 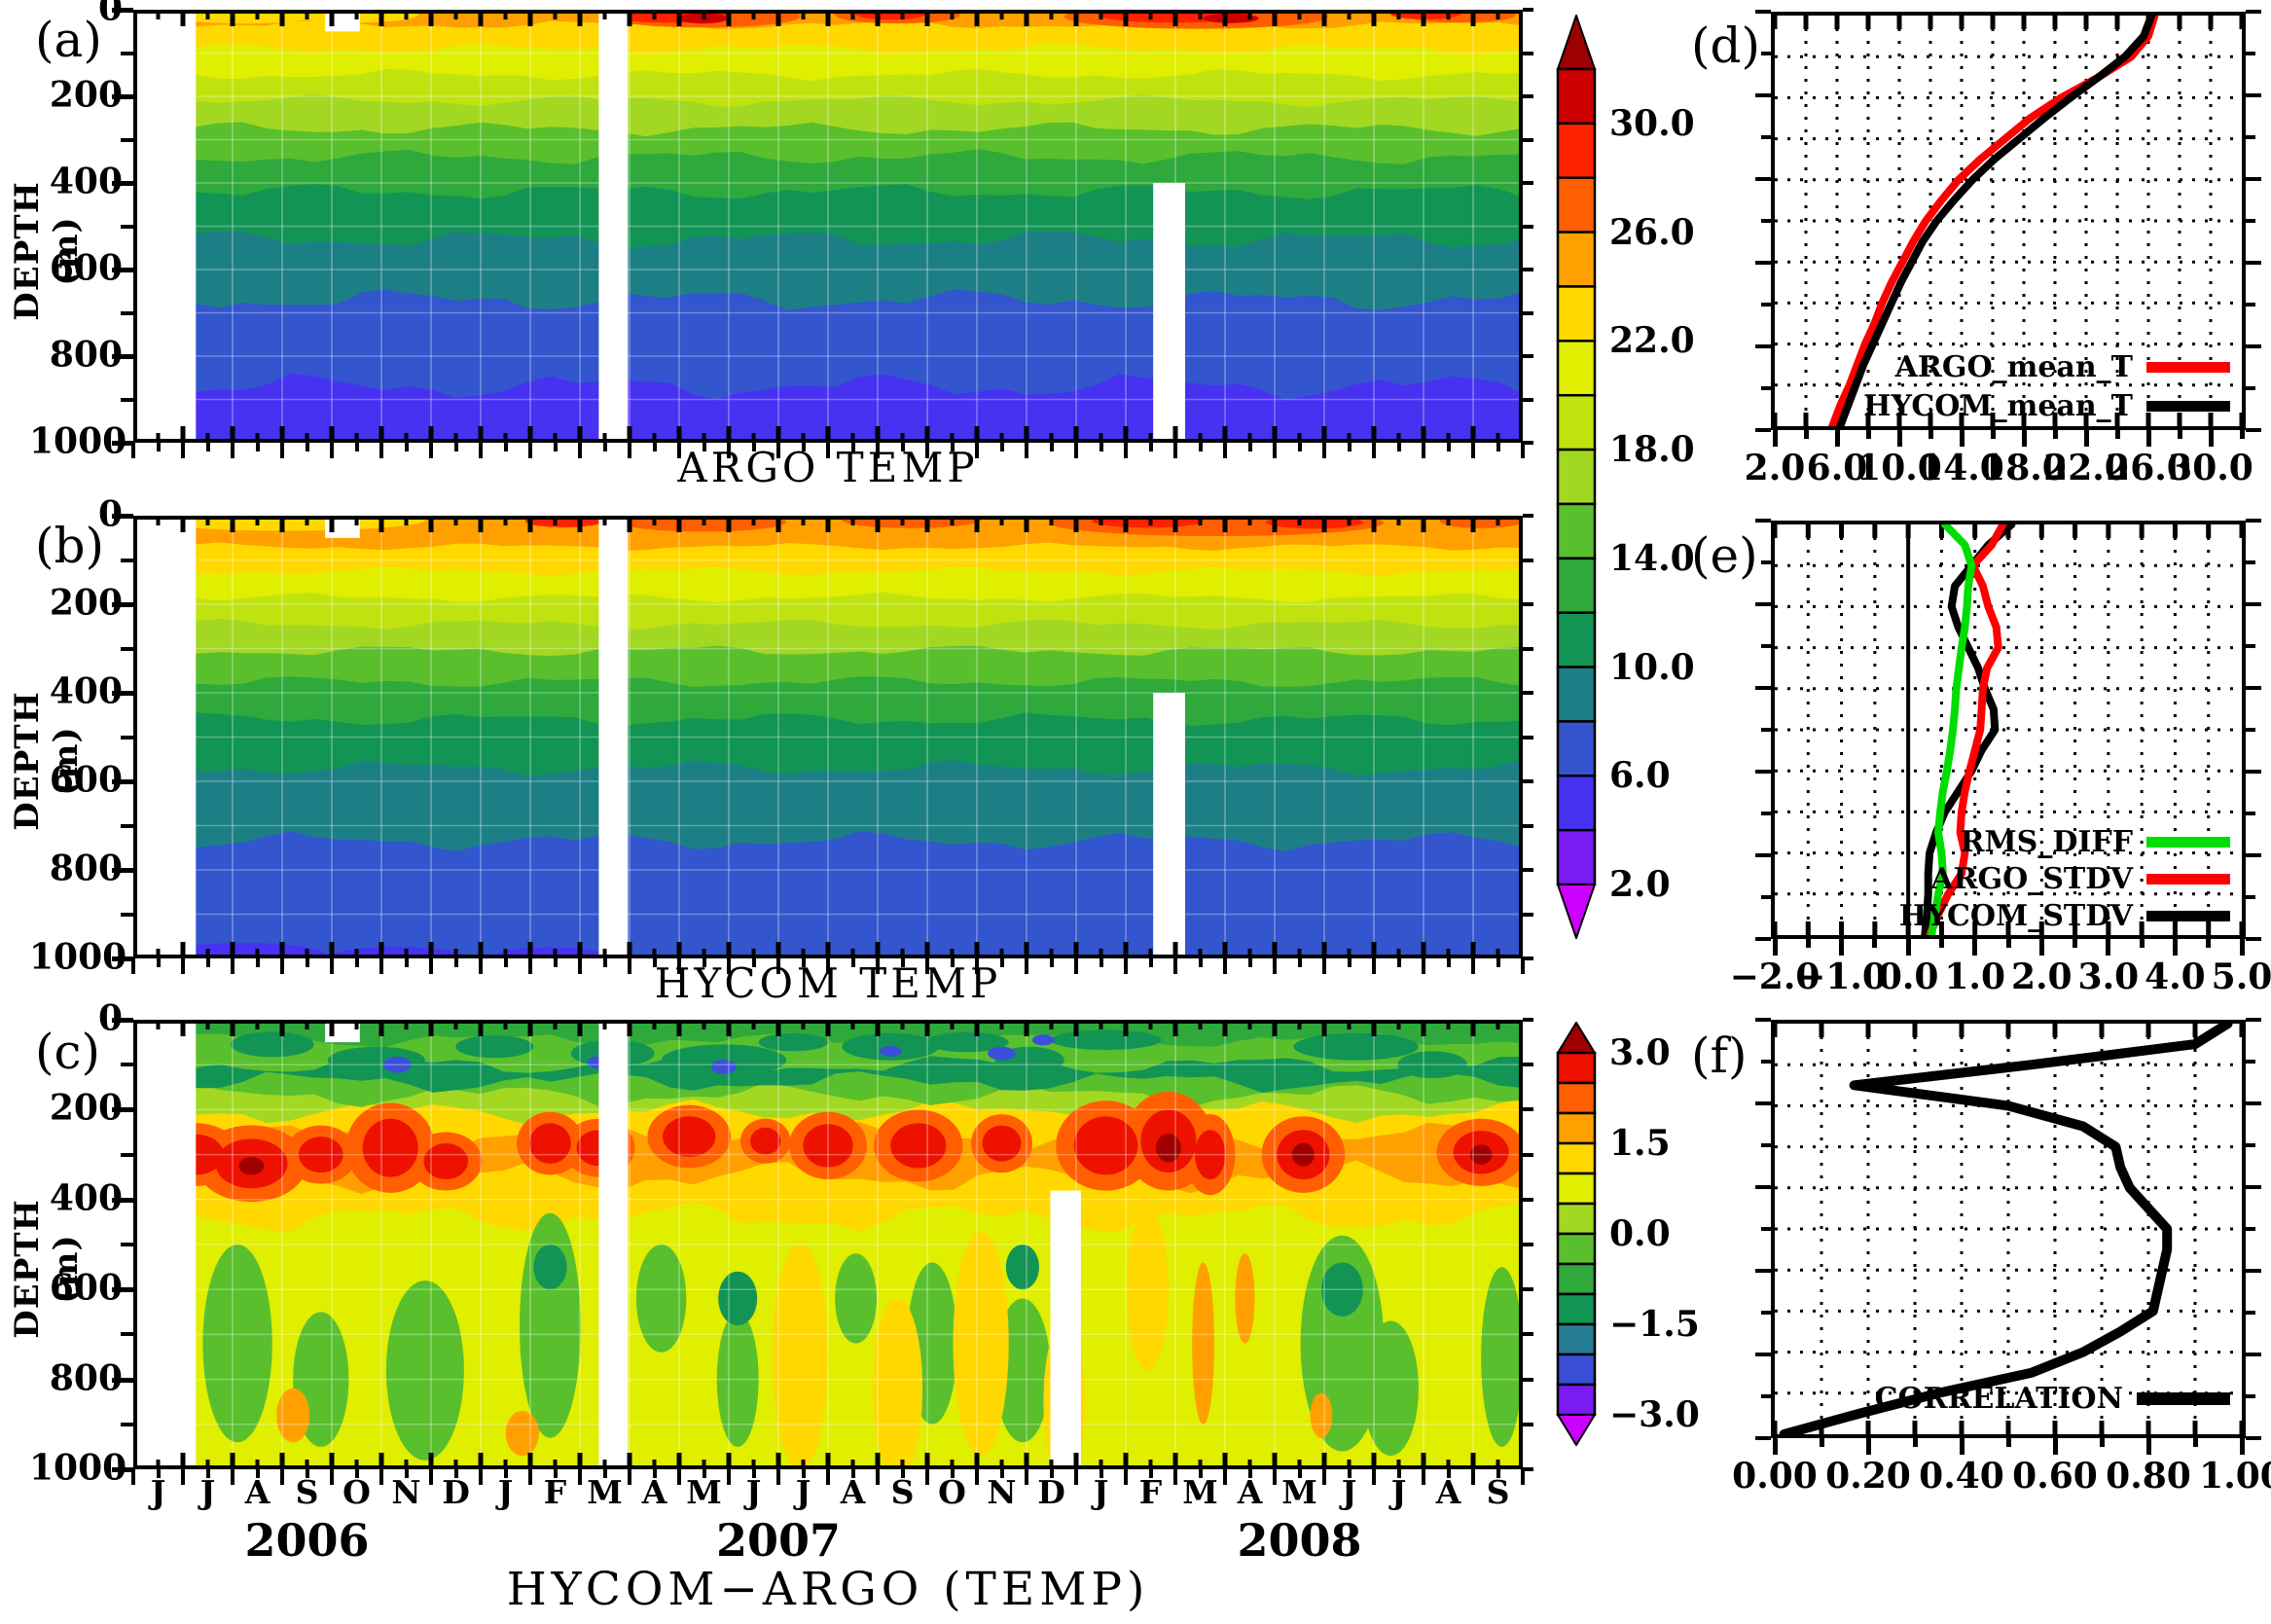 I want to click on stdv-profile-panel, so click(x=2008, y=730).